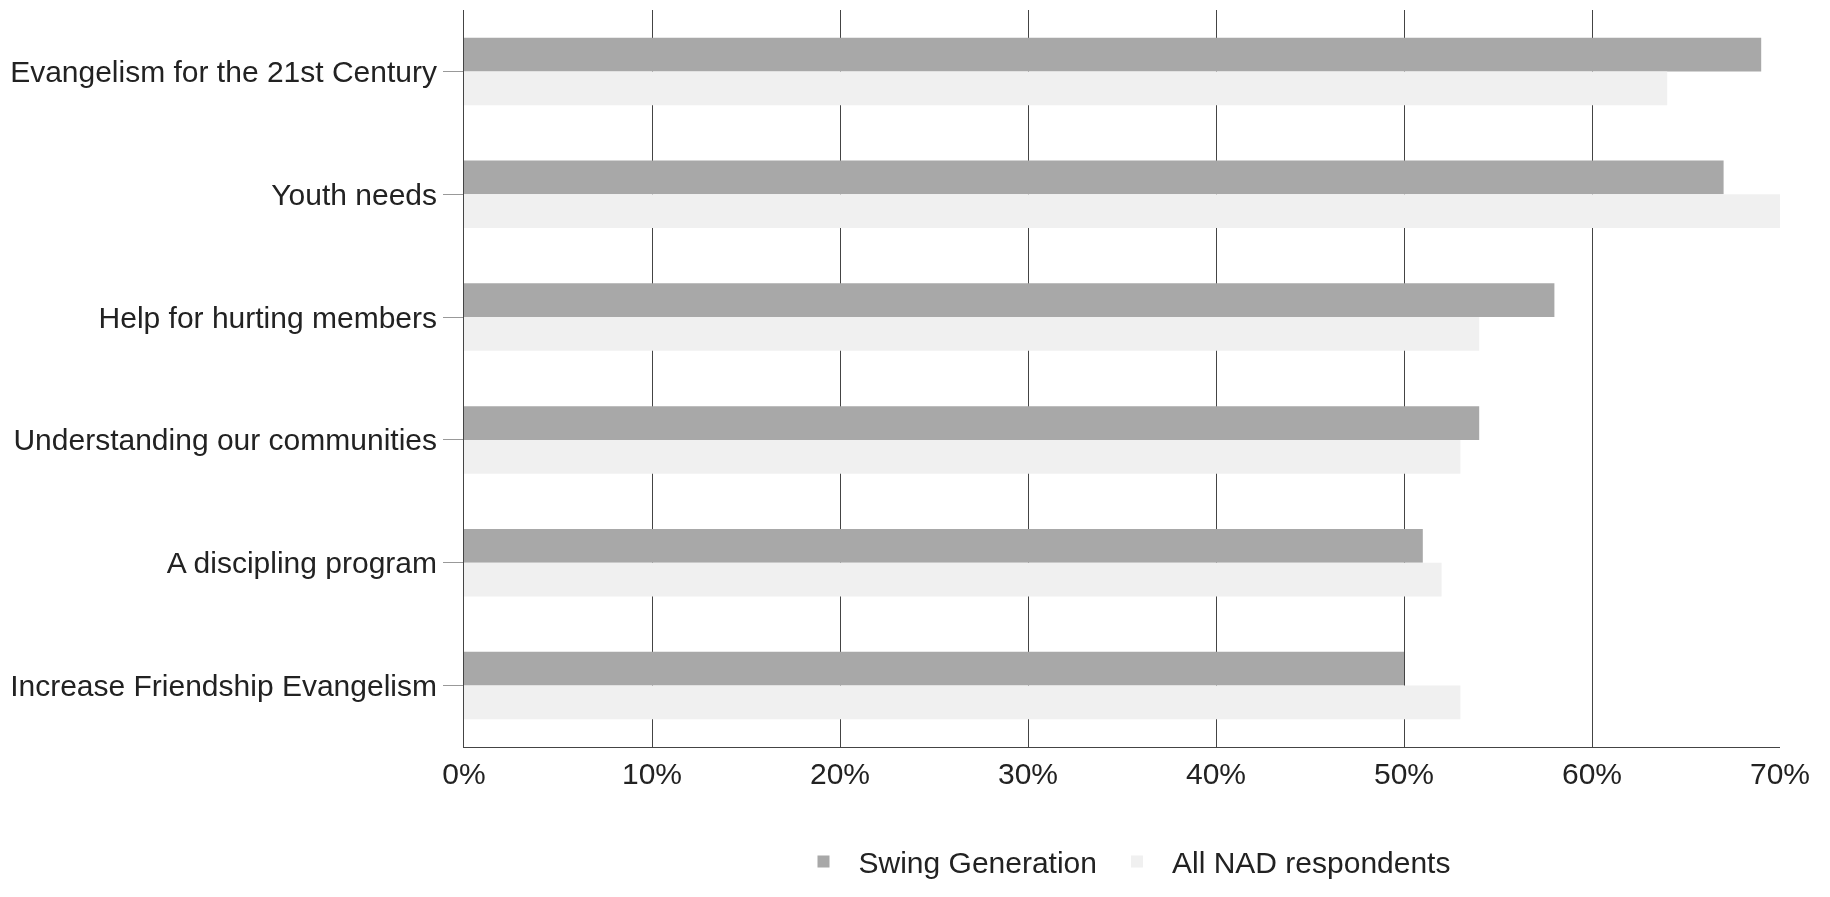  I want to click on y-tick-label: Increase Friendship Evangelism, so click(223, 686).